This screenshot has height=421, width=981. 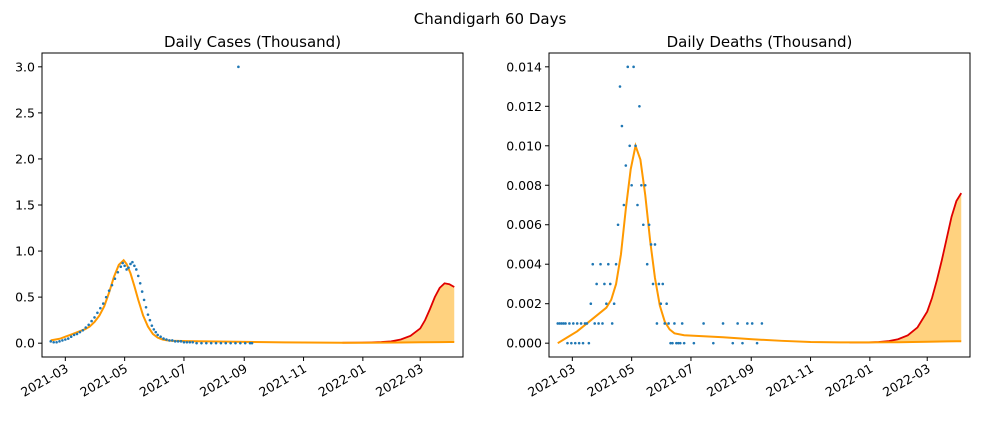 I want to click on deaths-y-tick-label: 0.004, so click(x=524, y=264).